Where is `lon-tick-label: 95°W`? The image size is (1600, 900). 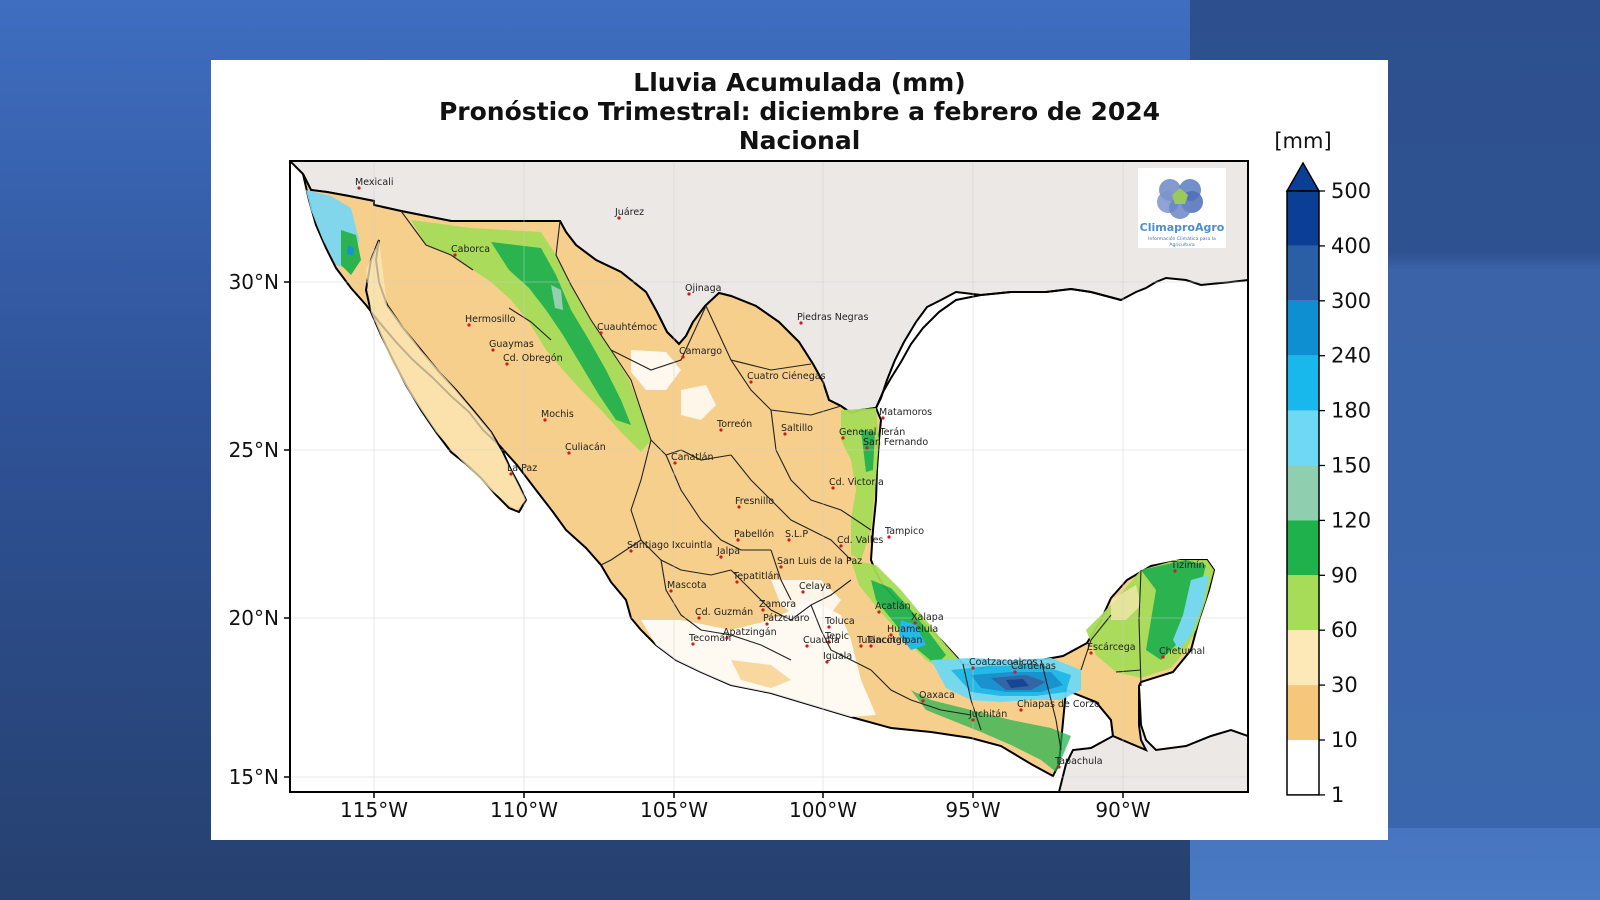 lon-tick-label: 95°W is located at coordinates (972, 810).